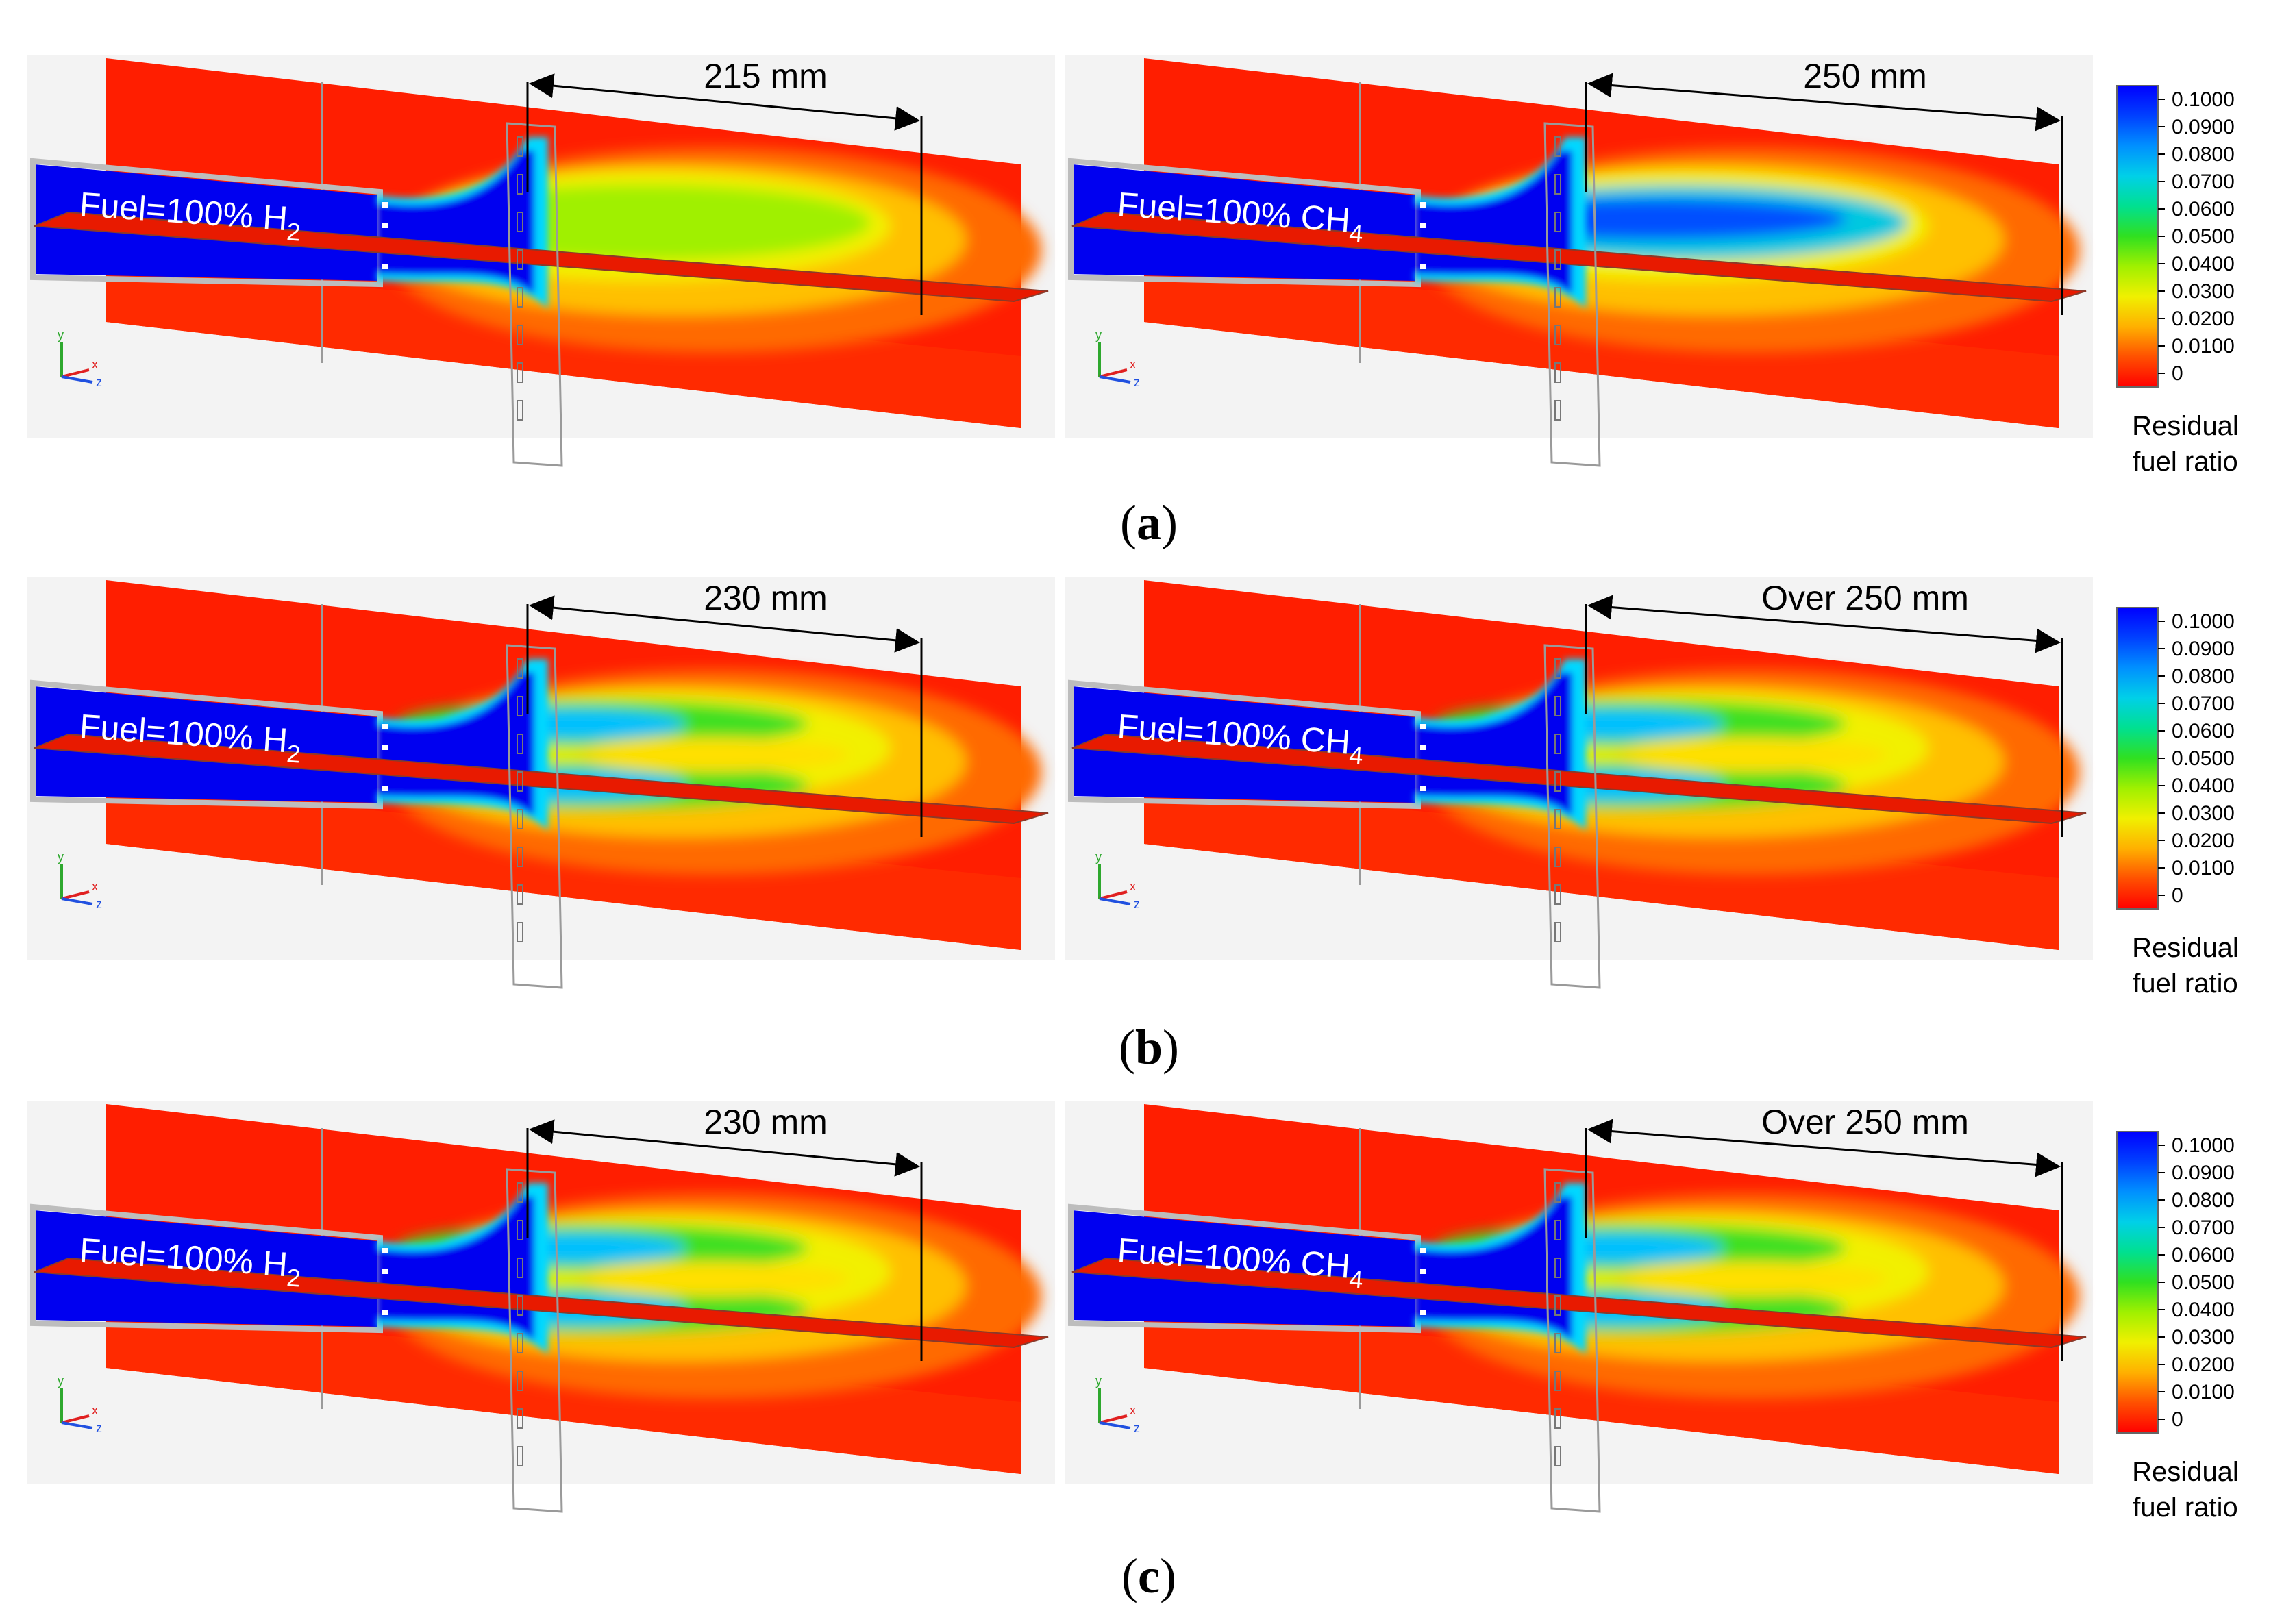  I want to click on fuel-subscript: 4, so click(1356, 1279).